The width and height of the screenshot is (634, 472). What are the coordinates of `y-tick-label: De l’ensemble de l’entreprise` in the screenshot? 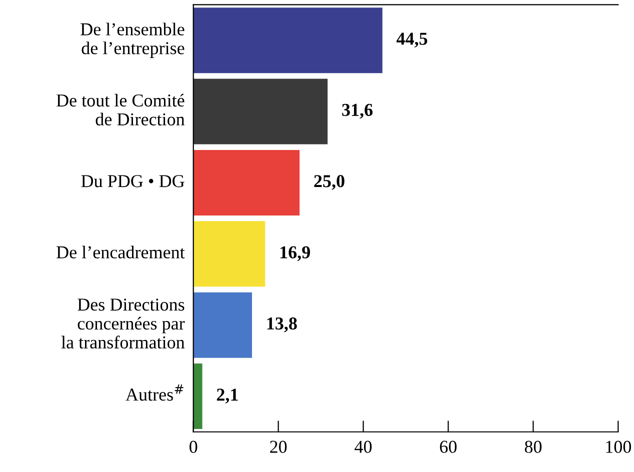 It's located at (132, 40).